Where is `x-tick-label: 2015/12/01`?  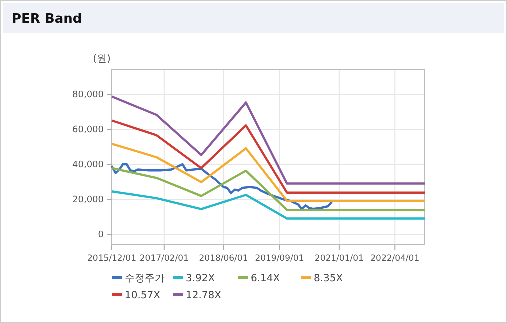
x-tick-label: 2015/12/01 is located at coordinates (112, 259).